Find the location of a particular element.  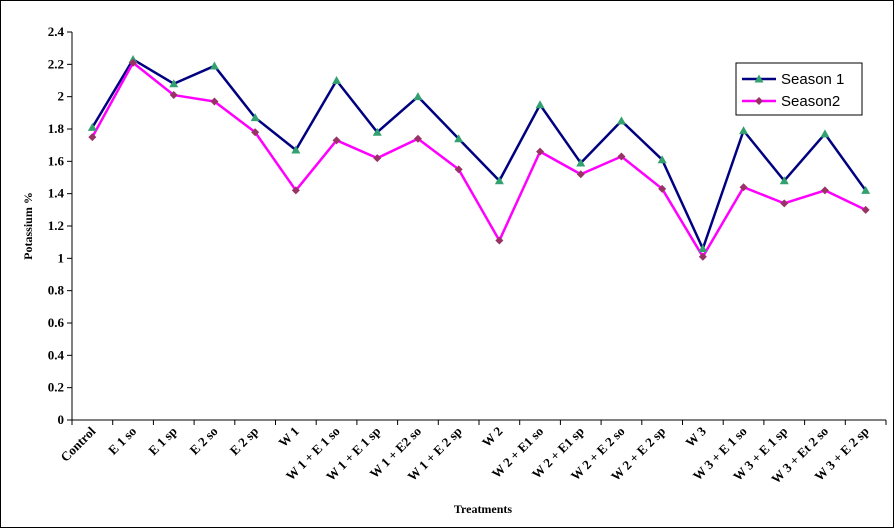

x-tick-label: E 1 so is located at coordinates (122, 441).